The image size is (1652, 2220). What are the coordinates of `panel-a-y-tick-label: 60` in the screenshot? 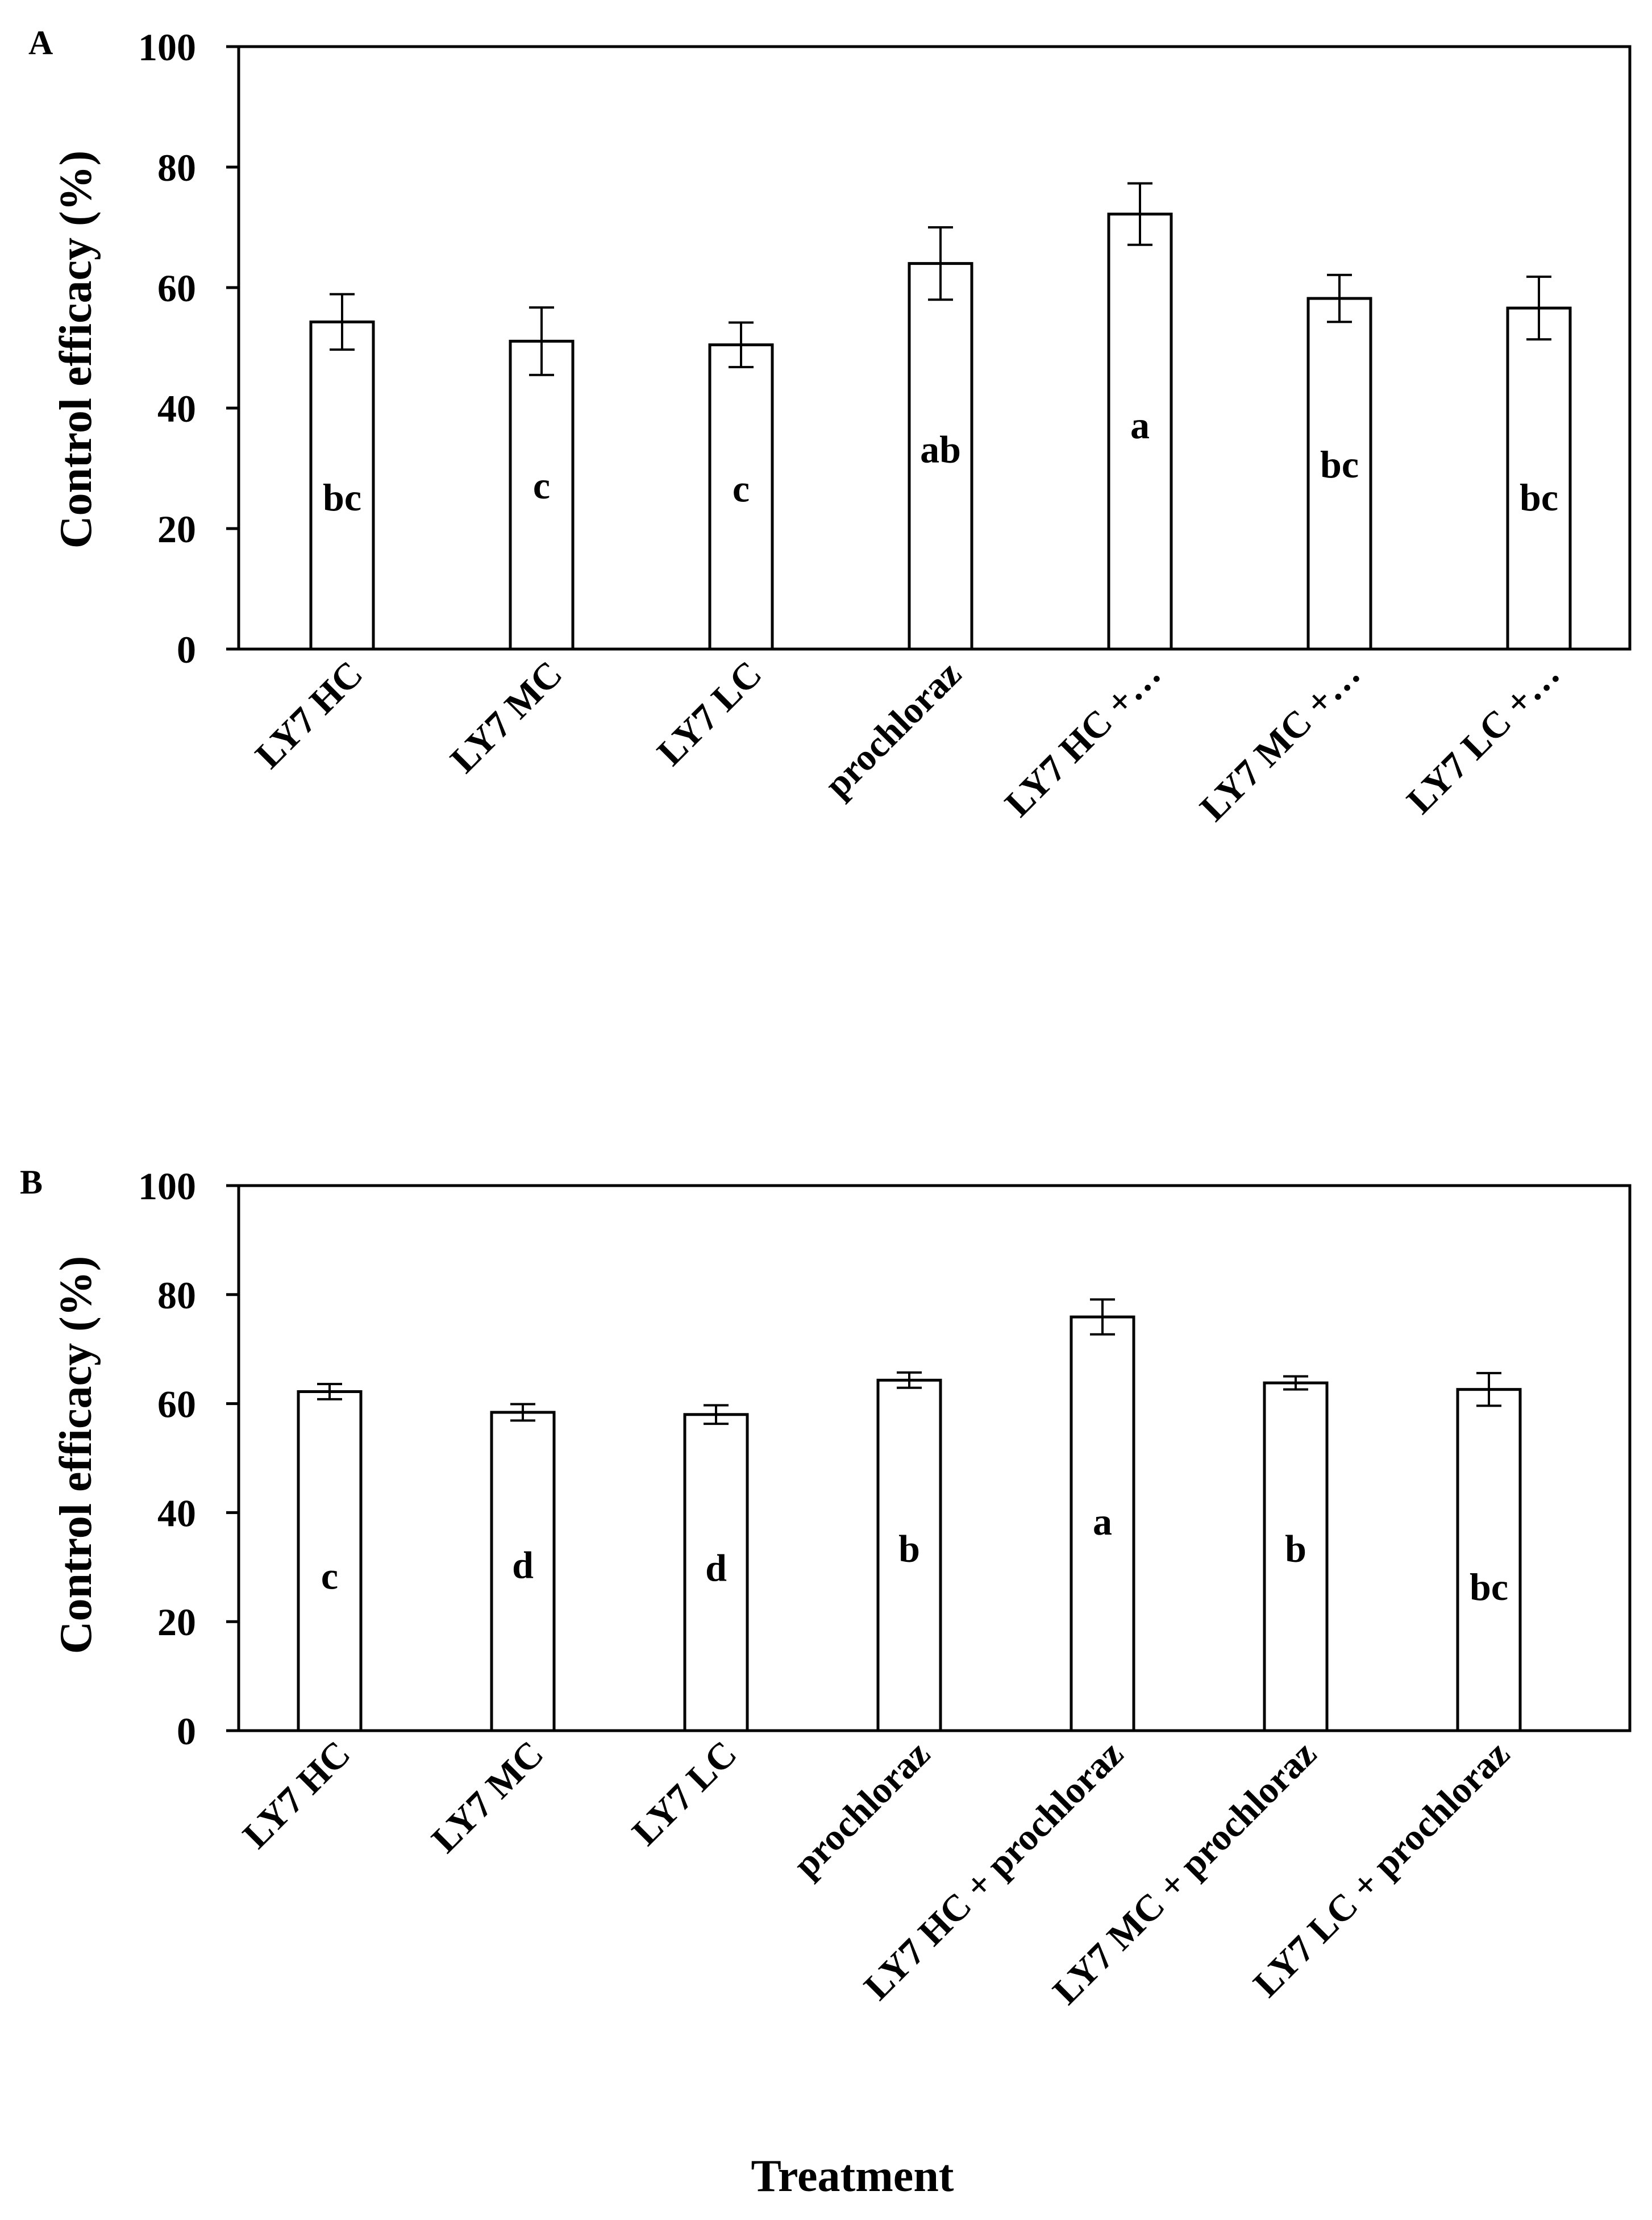 It's located at (176, 288).